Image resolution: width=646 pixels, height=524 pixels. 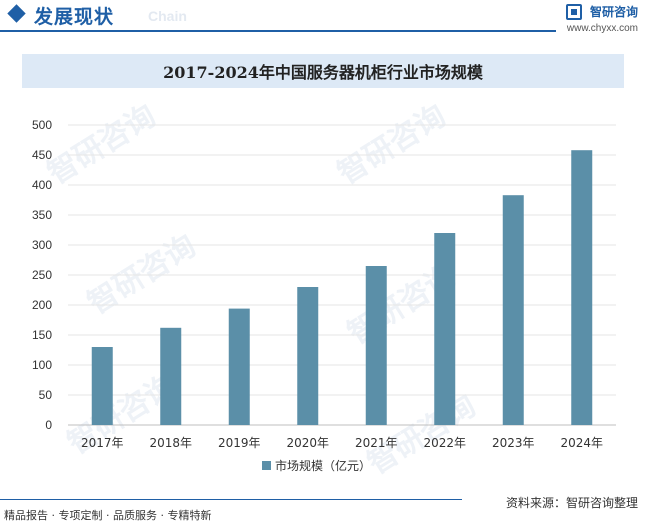 What do you see at coordinates (42, 215) in the screenshot?
I see `y-tick-label: 350` at bounding box center [42, 215].